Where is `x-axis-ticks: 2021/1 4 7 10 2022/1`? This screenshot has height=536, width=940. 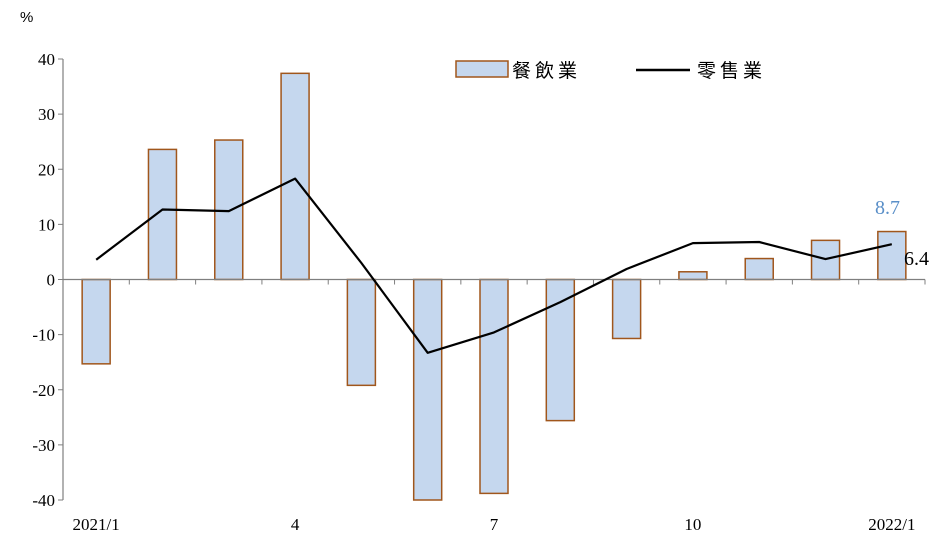
x-axis-ticks: 2021/1 4 7 10 2022/1 is located at coordinates (494, 524).